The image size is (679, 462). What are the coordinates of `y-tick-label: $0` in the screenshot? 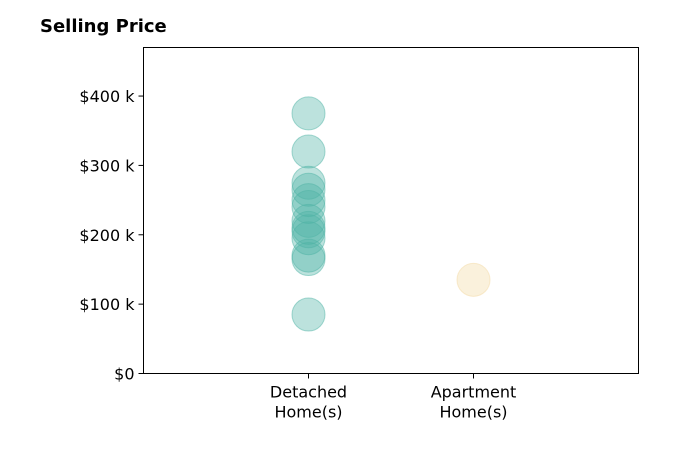 It's located at (124, 374).